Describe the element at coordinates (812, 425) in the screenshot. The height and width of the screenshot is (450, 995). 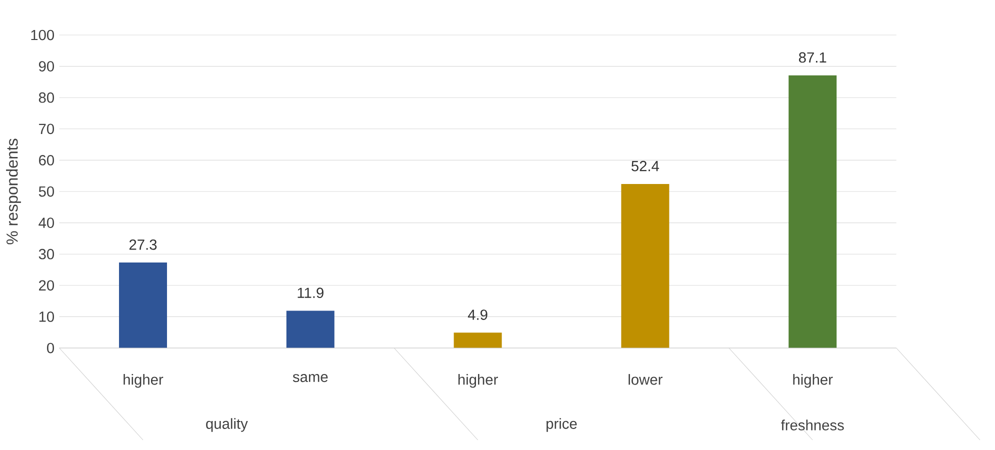
I see `text: freshness` at that location.